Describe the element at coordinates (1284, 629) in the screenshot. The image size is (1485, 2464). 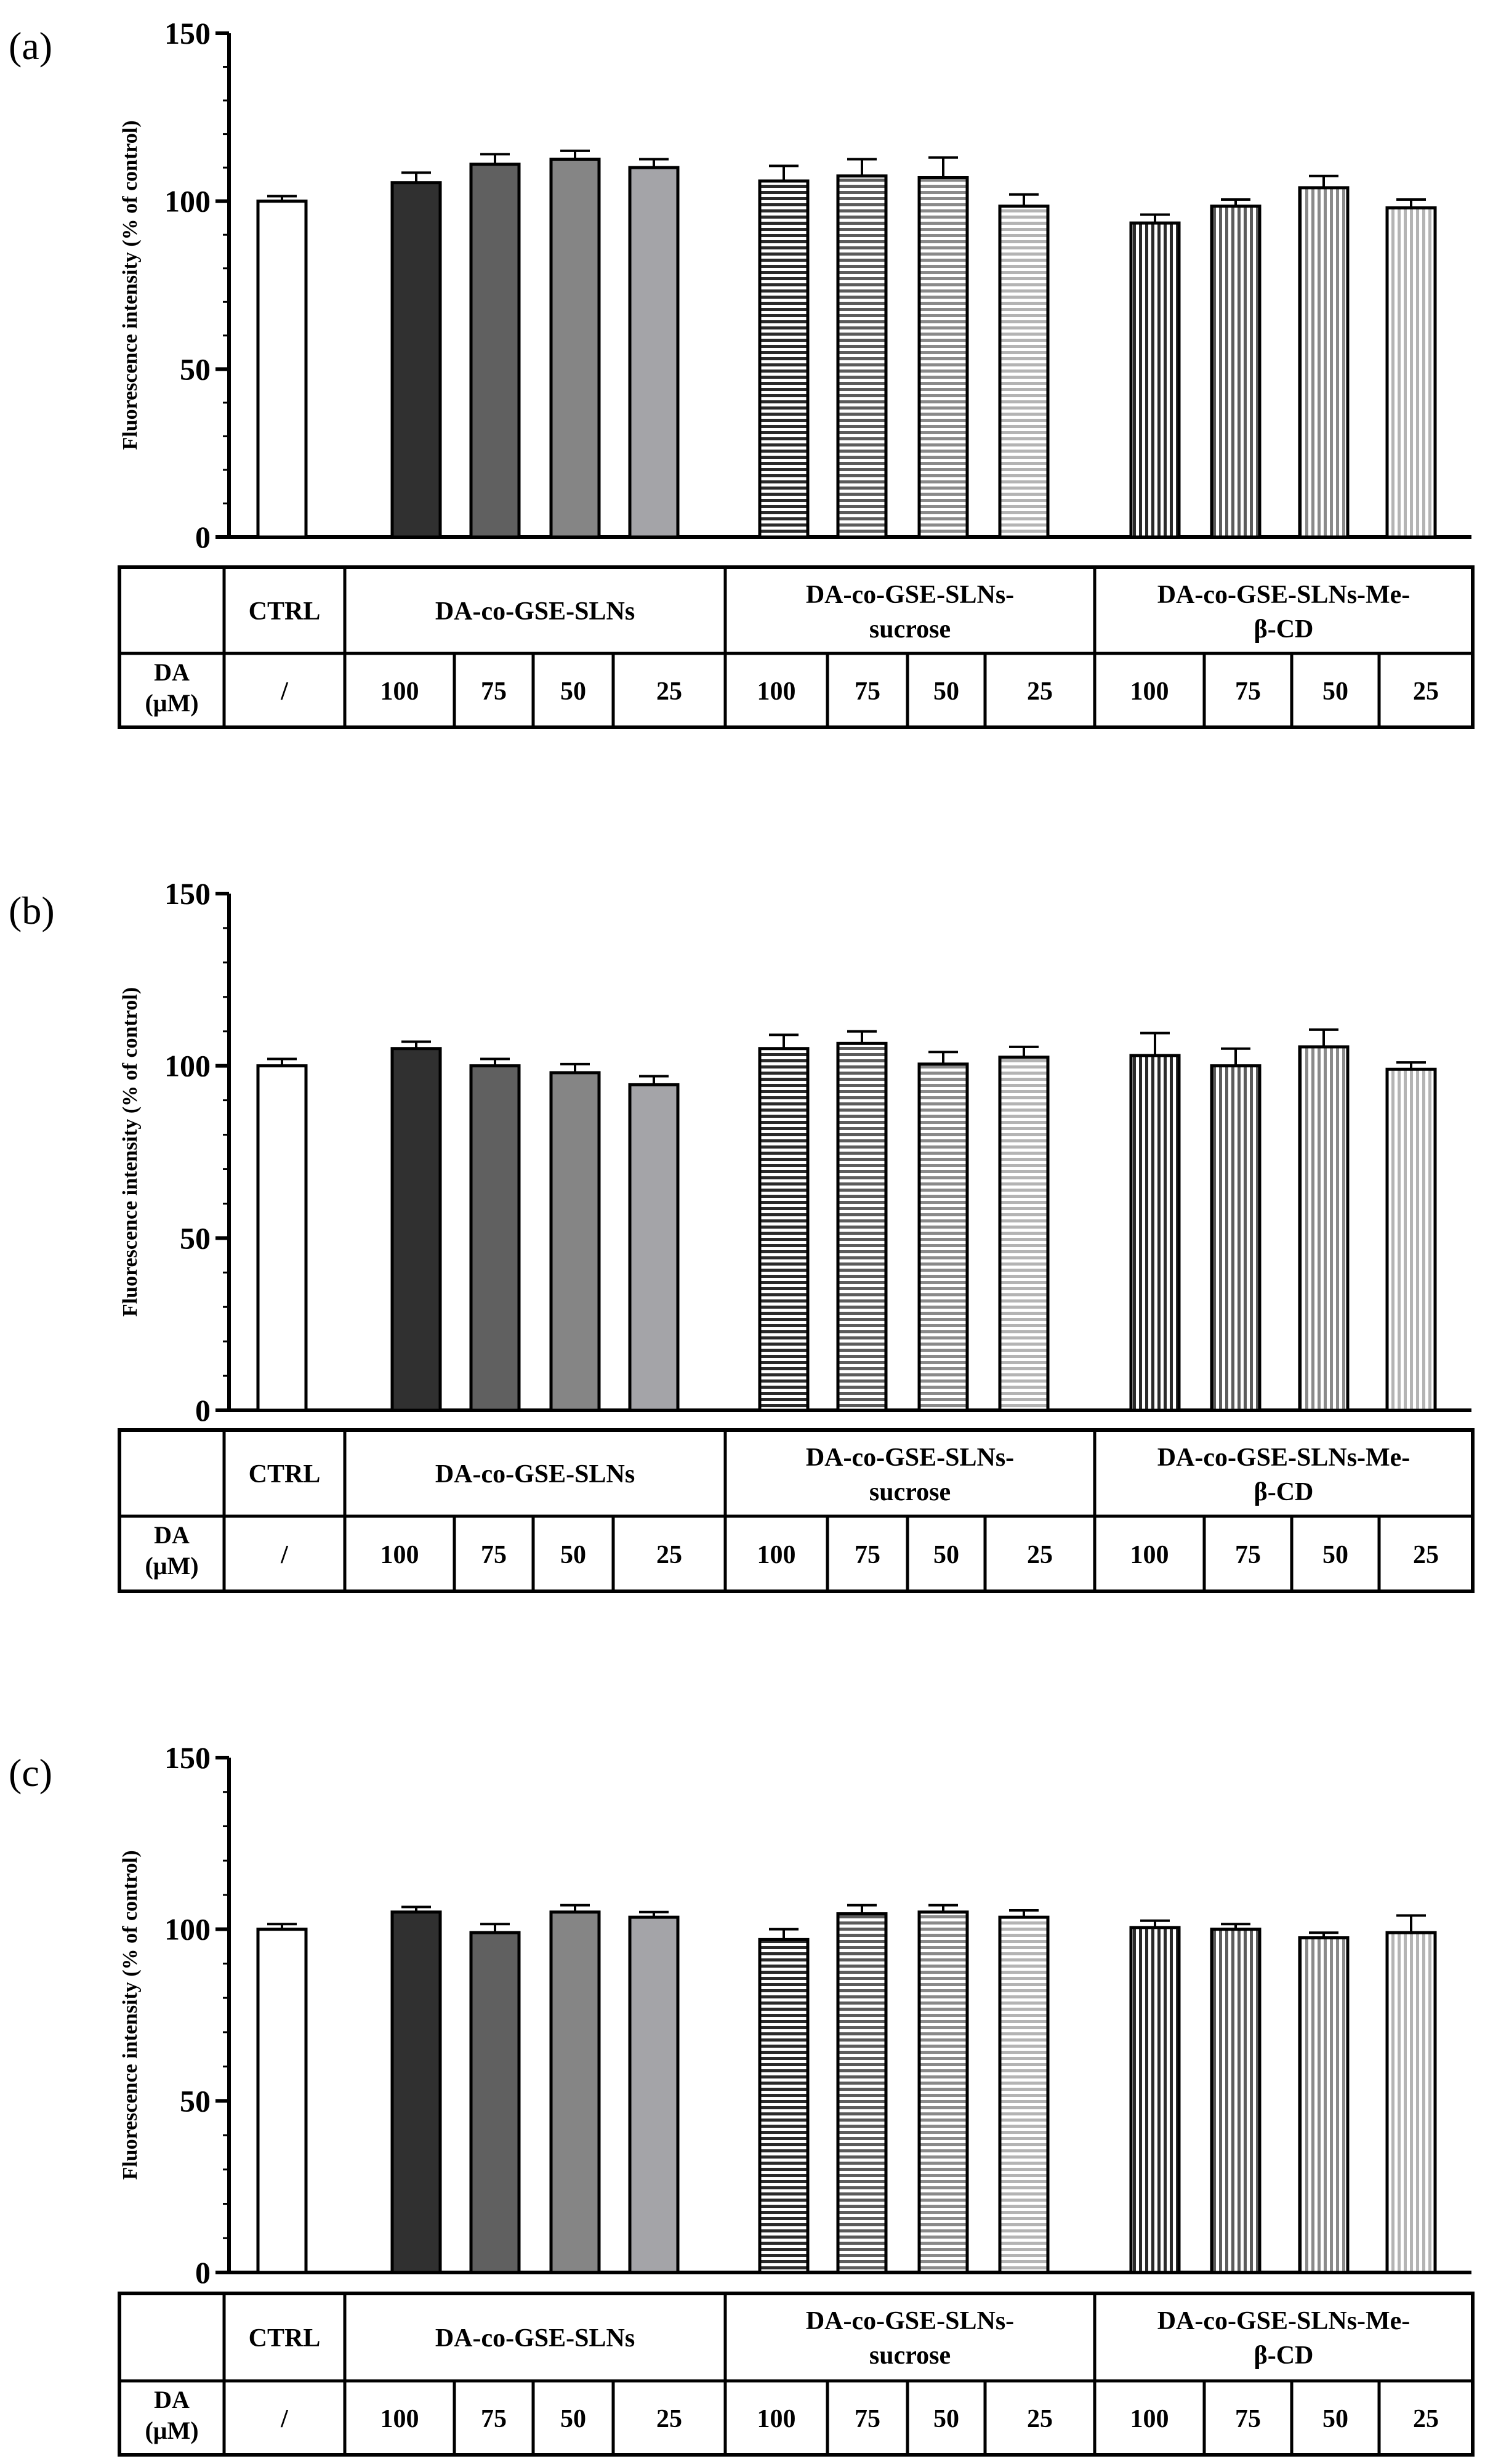
I see `group-header-line2: β-CD` at that location.